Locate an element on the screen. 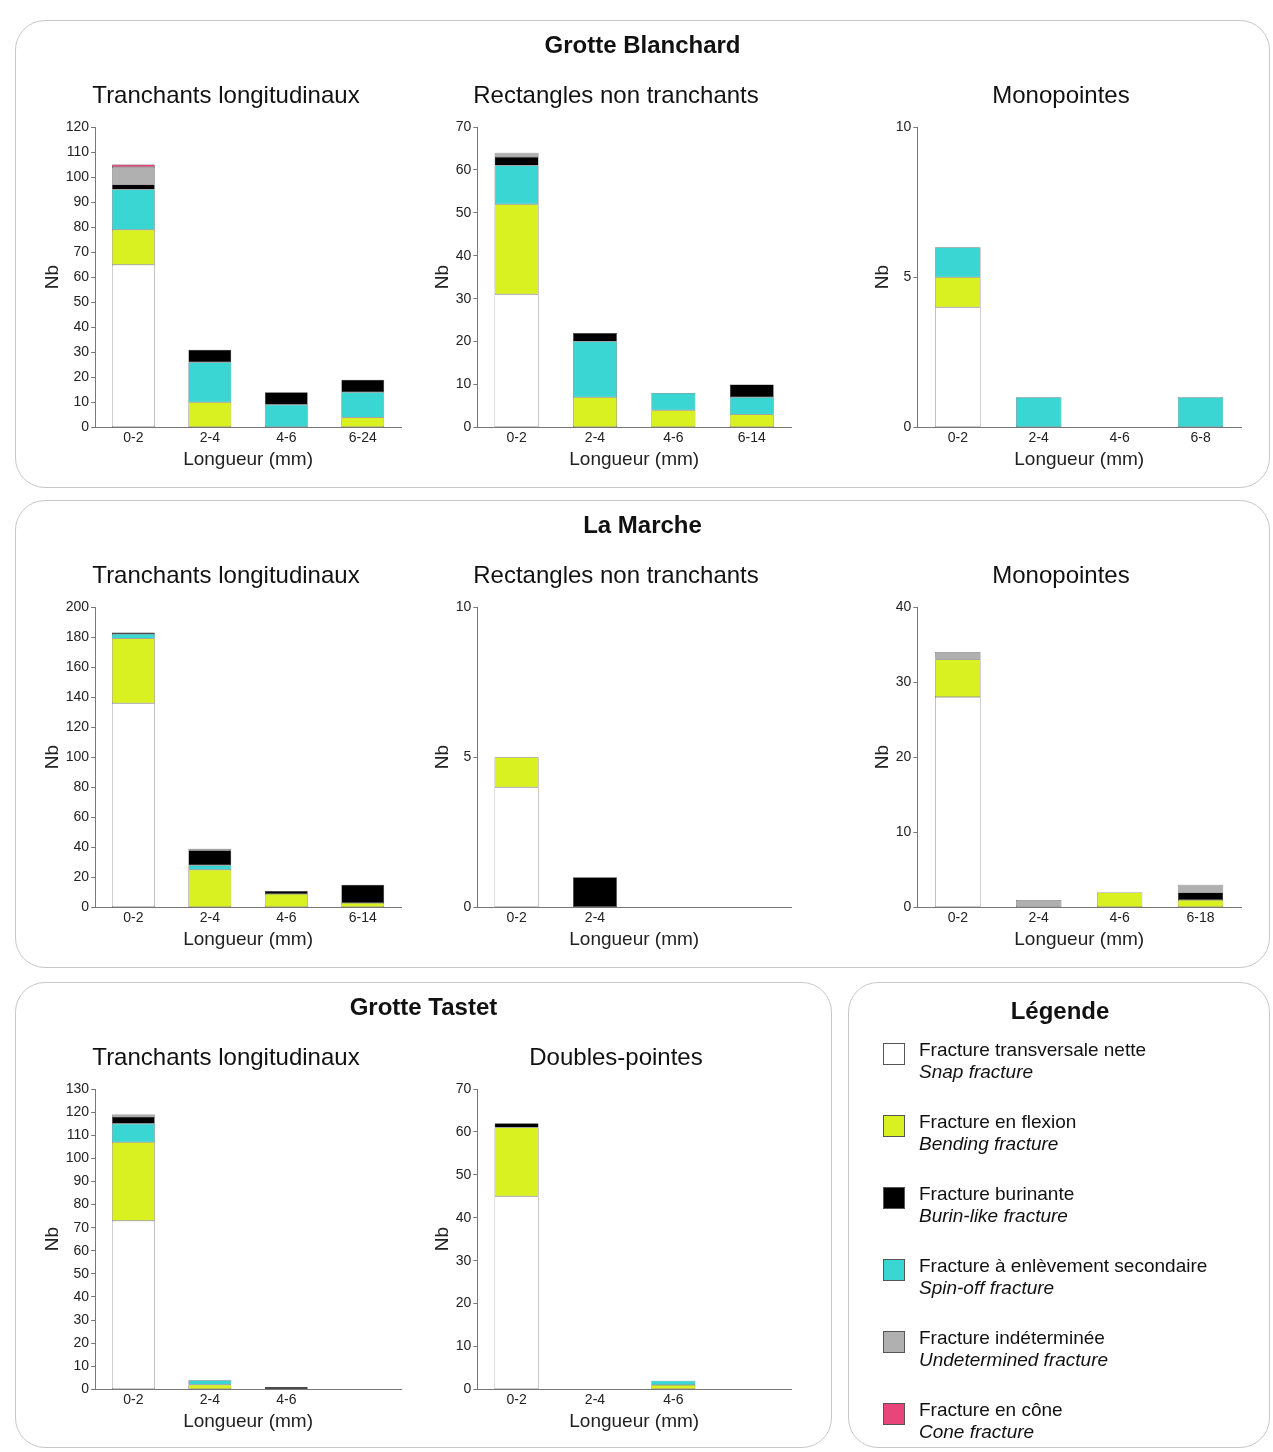 This screenshot has height=1452, width=1273. legend-label: Fracture transversale nette Snap fracture is located at coordinates (1033, 1061).